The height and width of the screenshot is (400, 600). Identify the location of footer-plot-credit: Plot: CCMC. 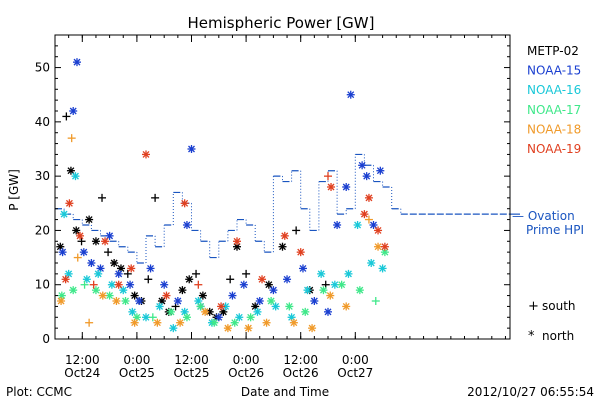
(39, 392).